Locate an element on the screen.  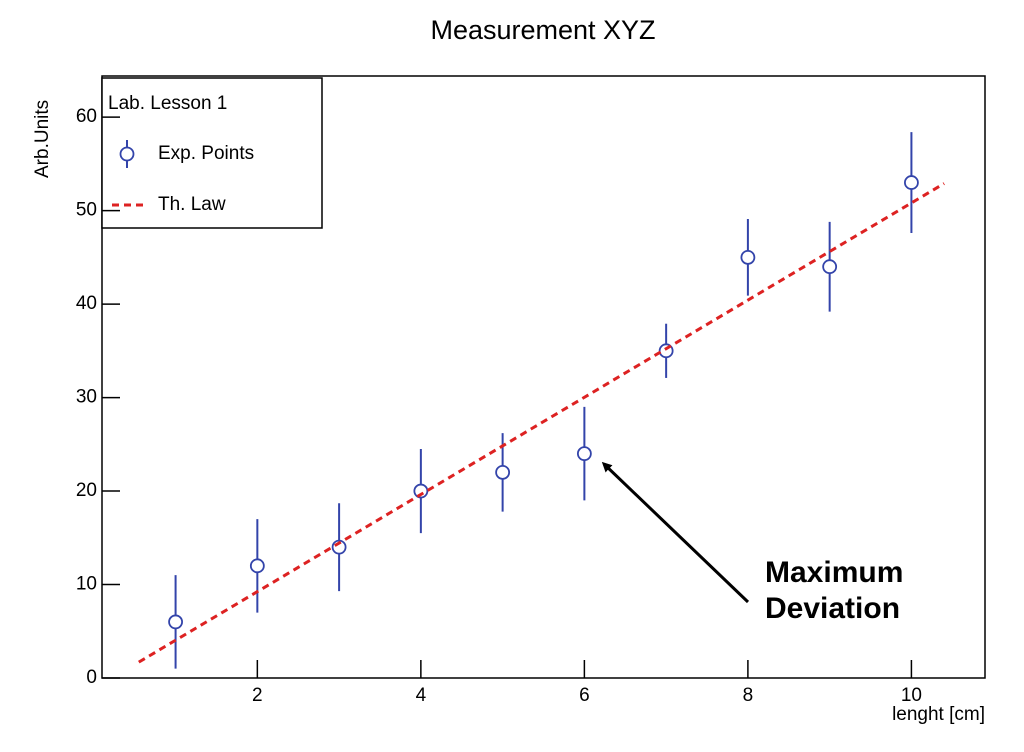
y-tick-label: 20 is located at coordinates (86, 490).